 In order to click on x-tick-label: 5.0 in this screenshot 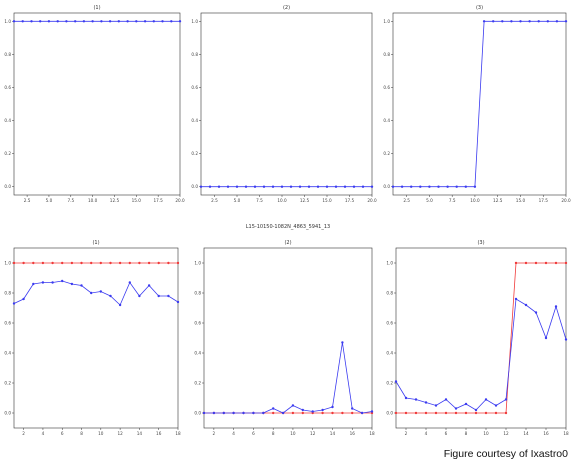, I will do `click(237, 200)`.